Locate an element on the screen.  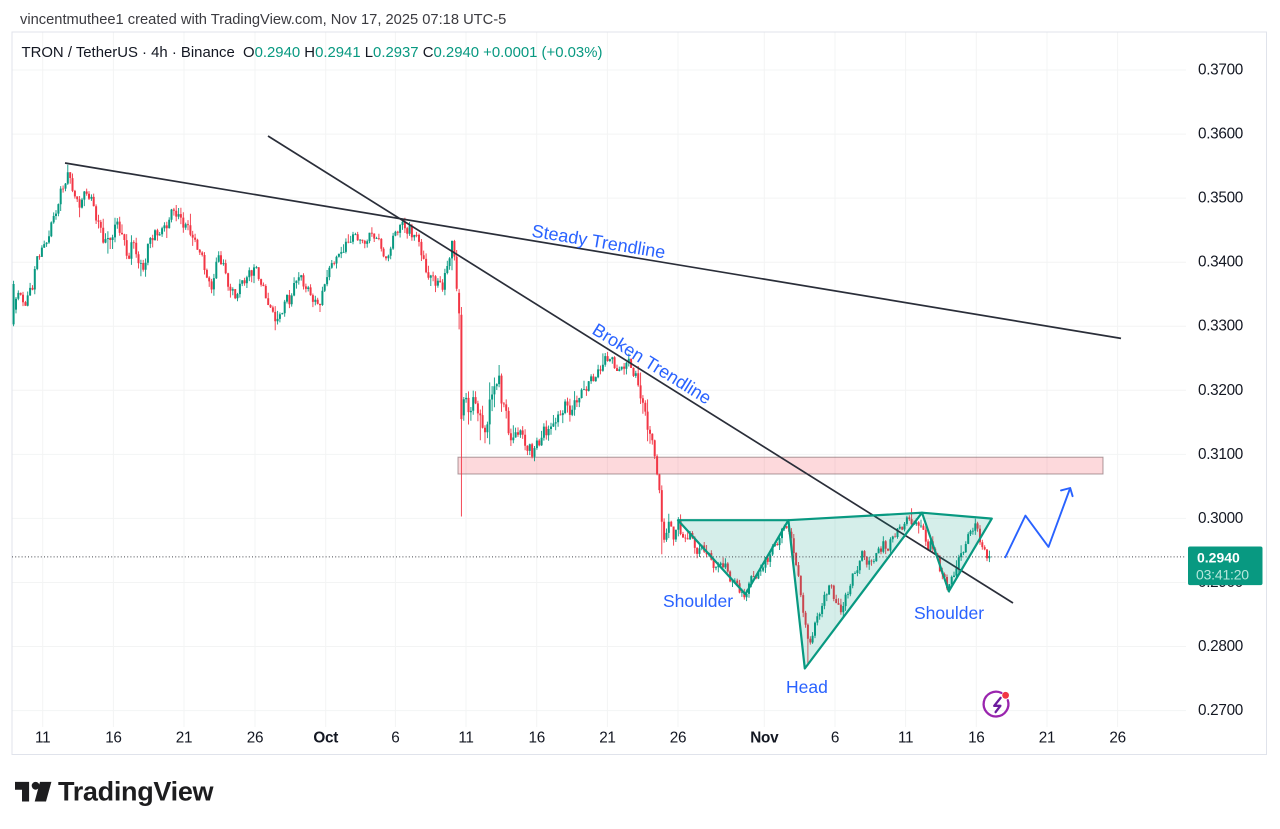
svg-text: 03:41:20 is located at coordinates (1222, 575).